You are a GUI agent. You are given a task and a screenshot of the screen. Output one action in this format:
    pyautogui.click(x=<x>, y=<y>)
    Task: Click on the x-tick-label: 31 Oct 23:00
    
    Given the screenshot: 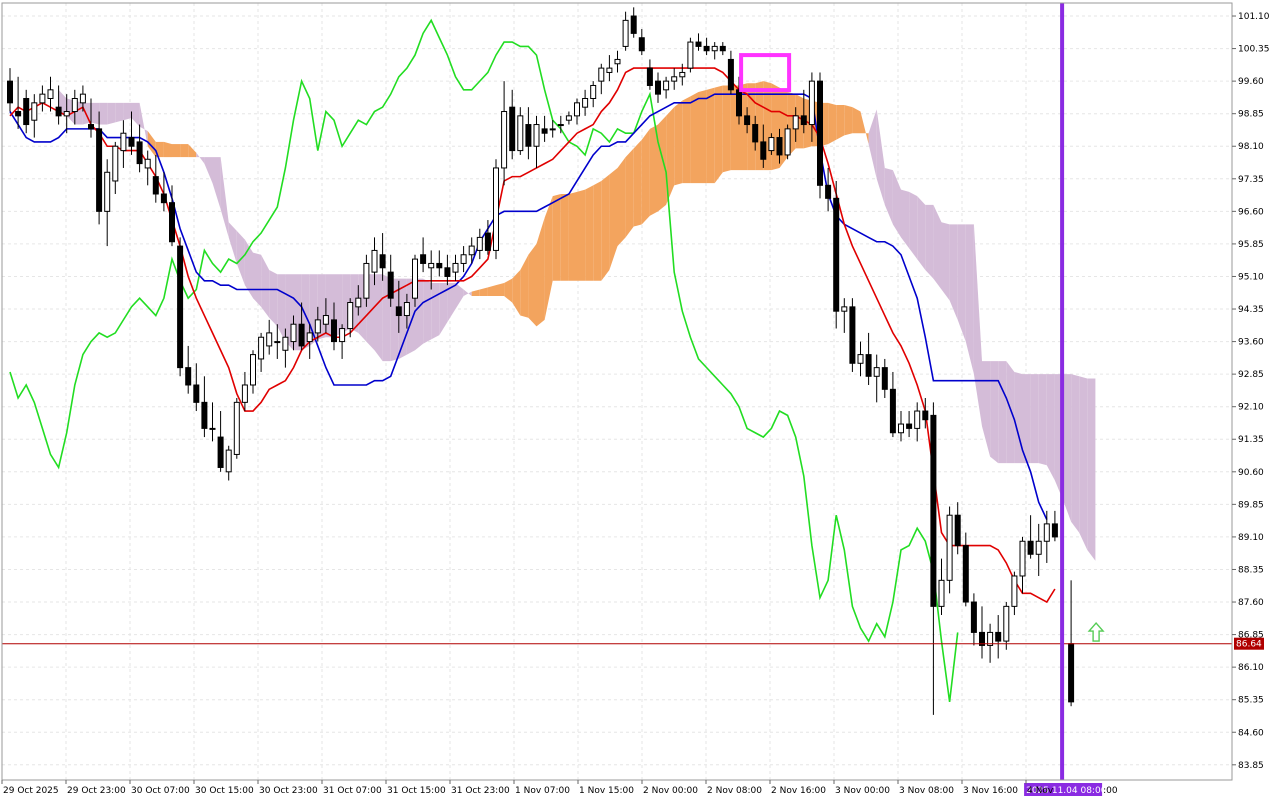 What is the action you would take?
    pyautogui.click(x=480, y=791)
    